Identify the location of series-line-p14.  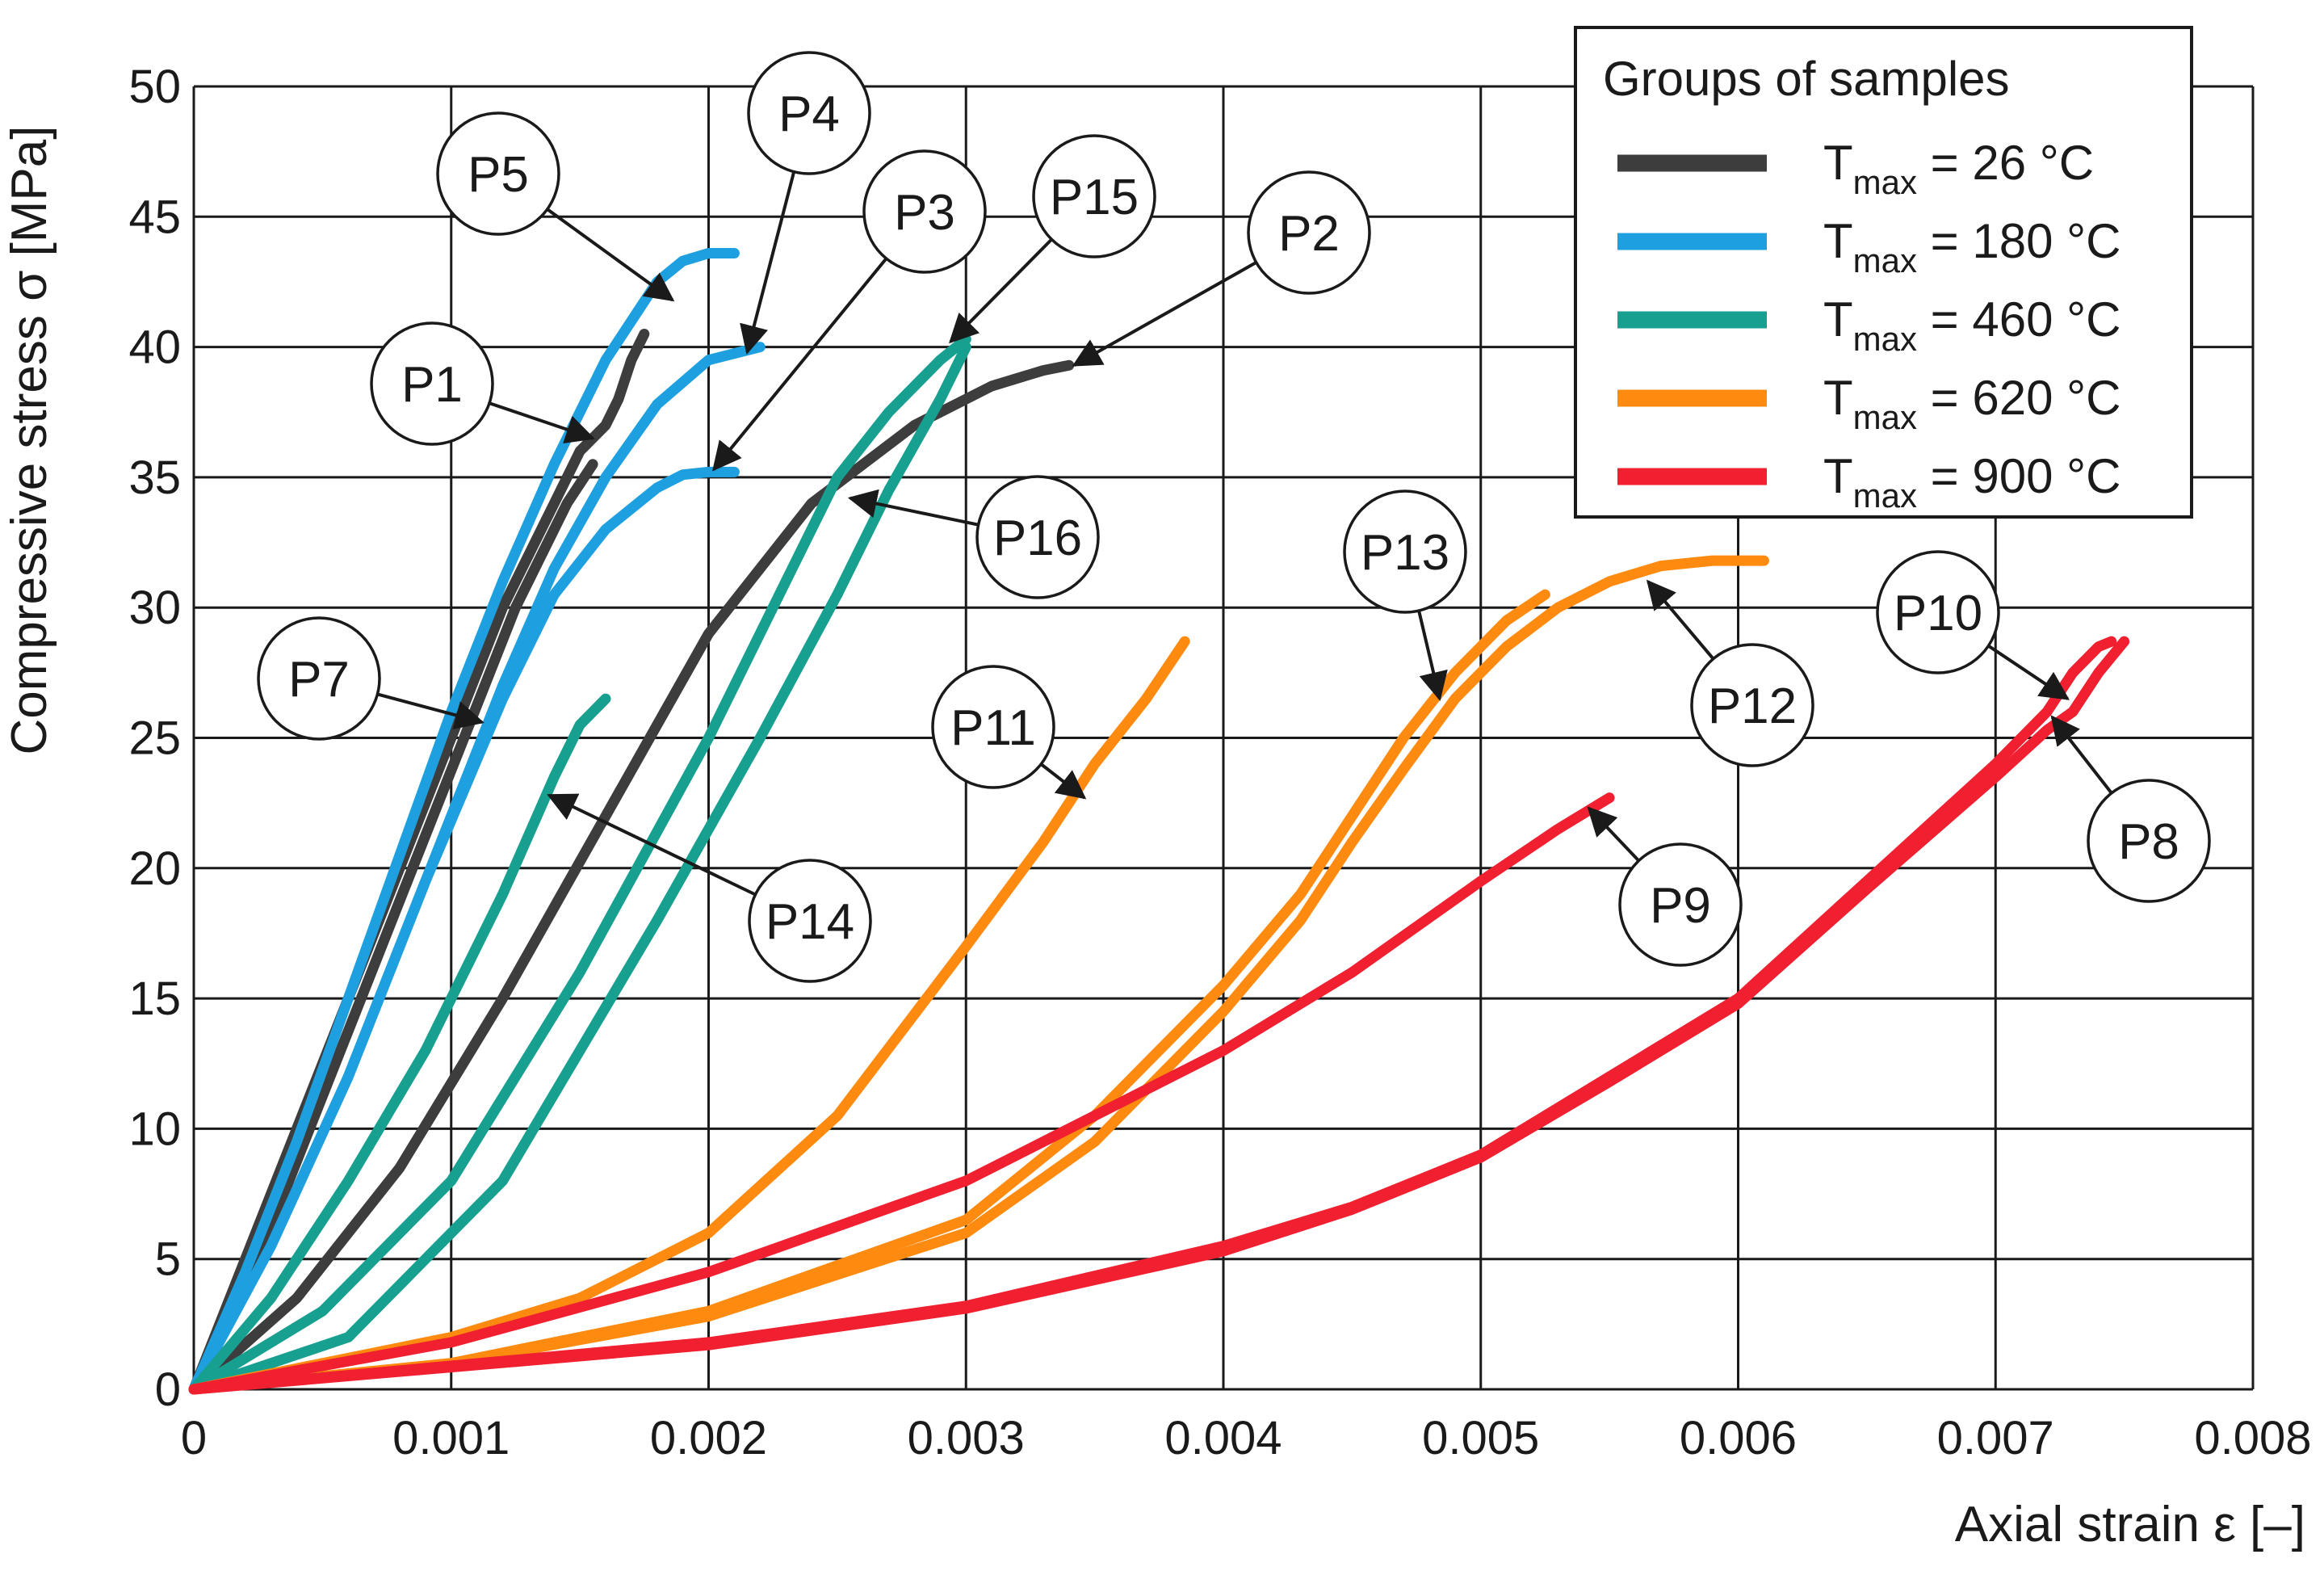
(399, 1044).